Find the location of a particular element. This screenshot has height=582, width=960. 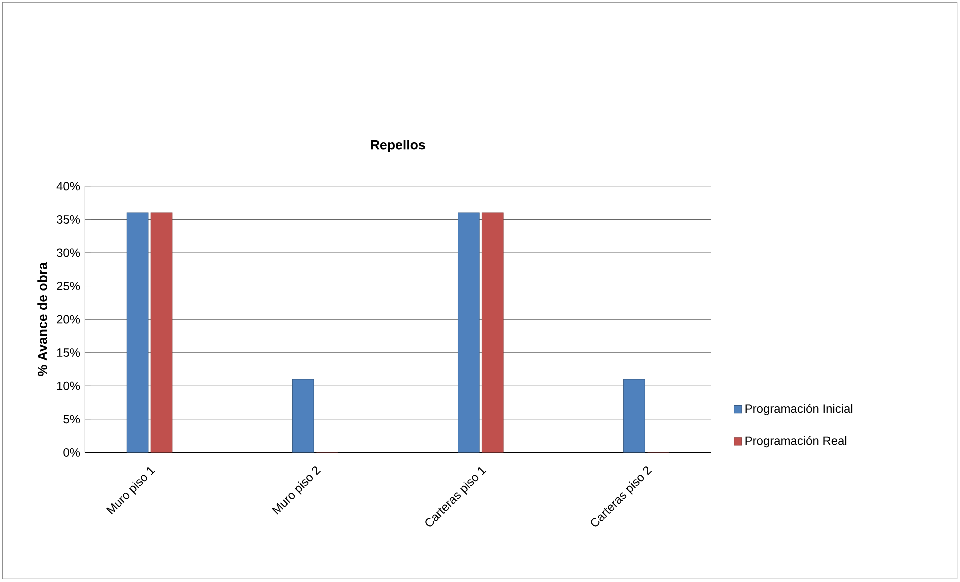

y-tick-label: 25% is located at coordinates (68, 286).